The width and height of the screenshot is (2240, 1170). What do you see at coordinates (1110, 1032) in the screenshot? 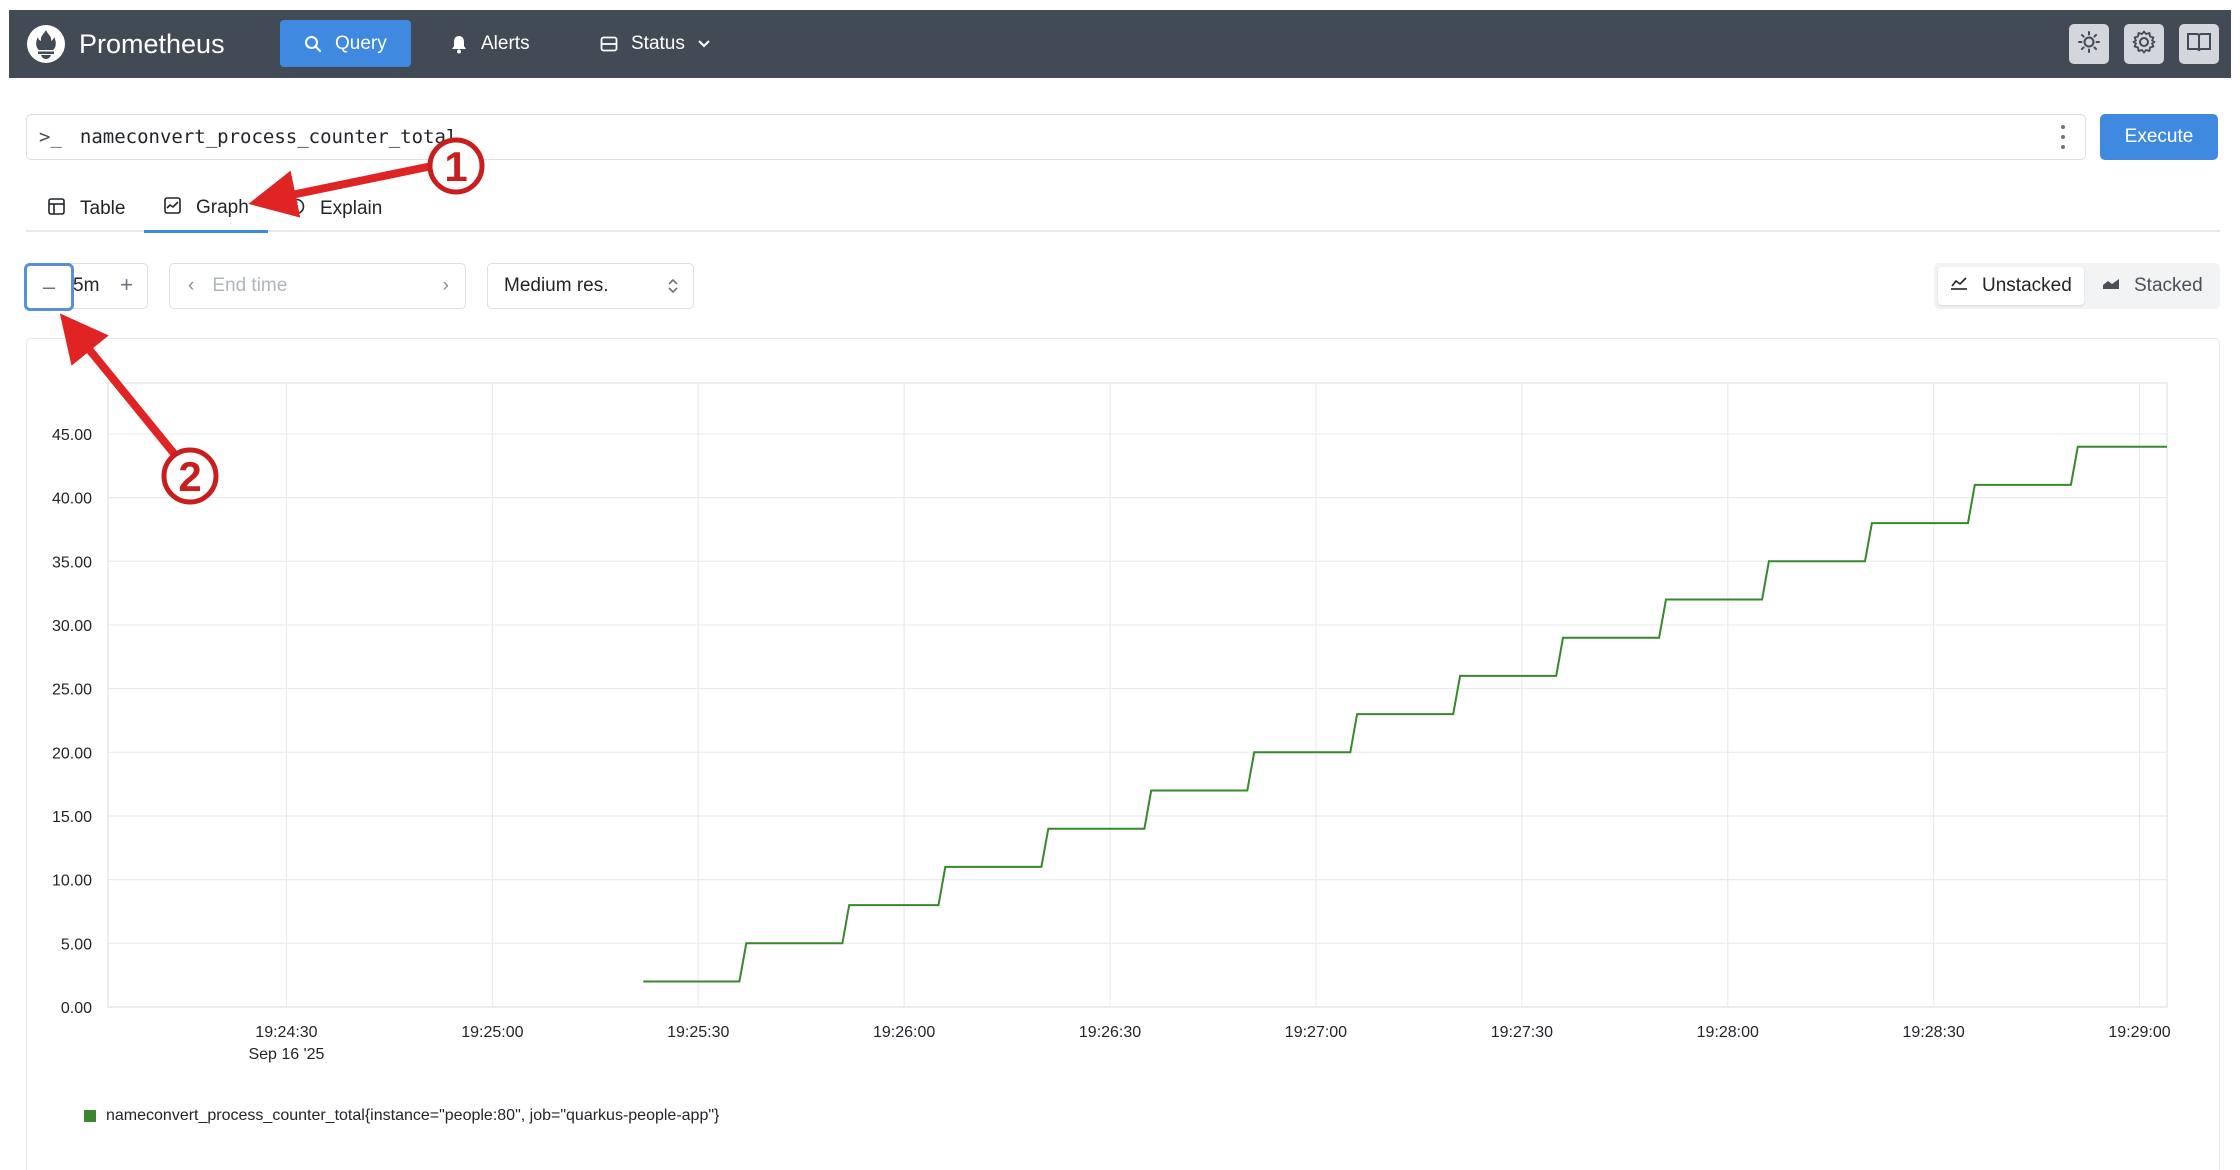
I see `x-tick-label: 19:26:30` at bounding box center [1110, 1032].